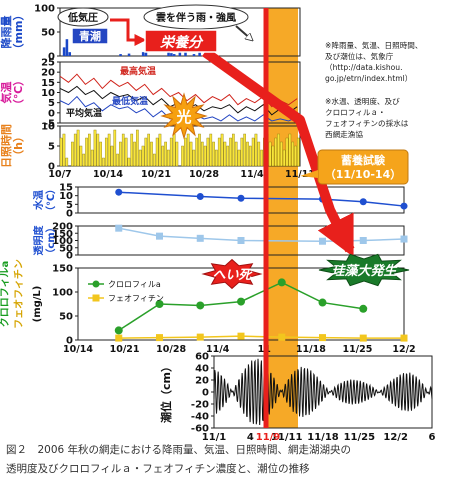 The image size is (469, 482). Describe the element at coordinates (62, 227) in the screenshot. I see `trans-ytick-label: 200` at that location.